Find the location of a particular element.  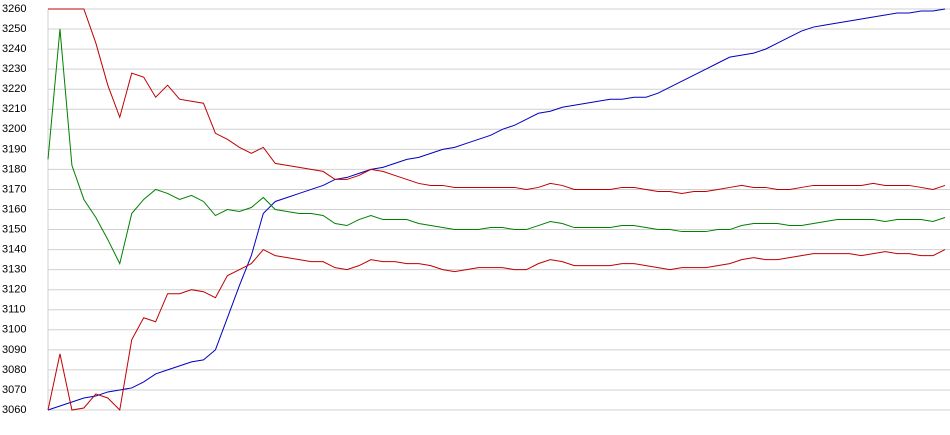

y-tick-label: 3070 is located at coordinates (14, 390).